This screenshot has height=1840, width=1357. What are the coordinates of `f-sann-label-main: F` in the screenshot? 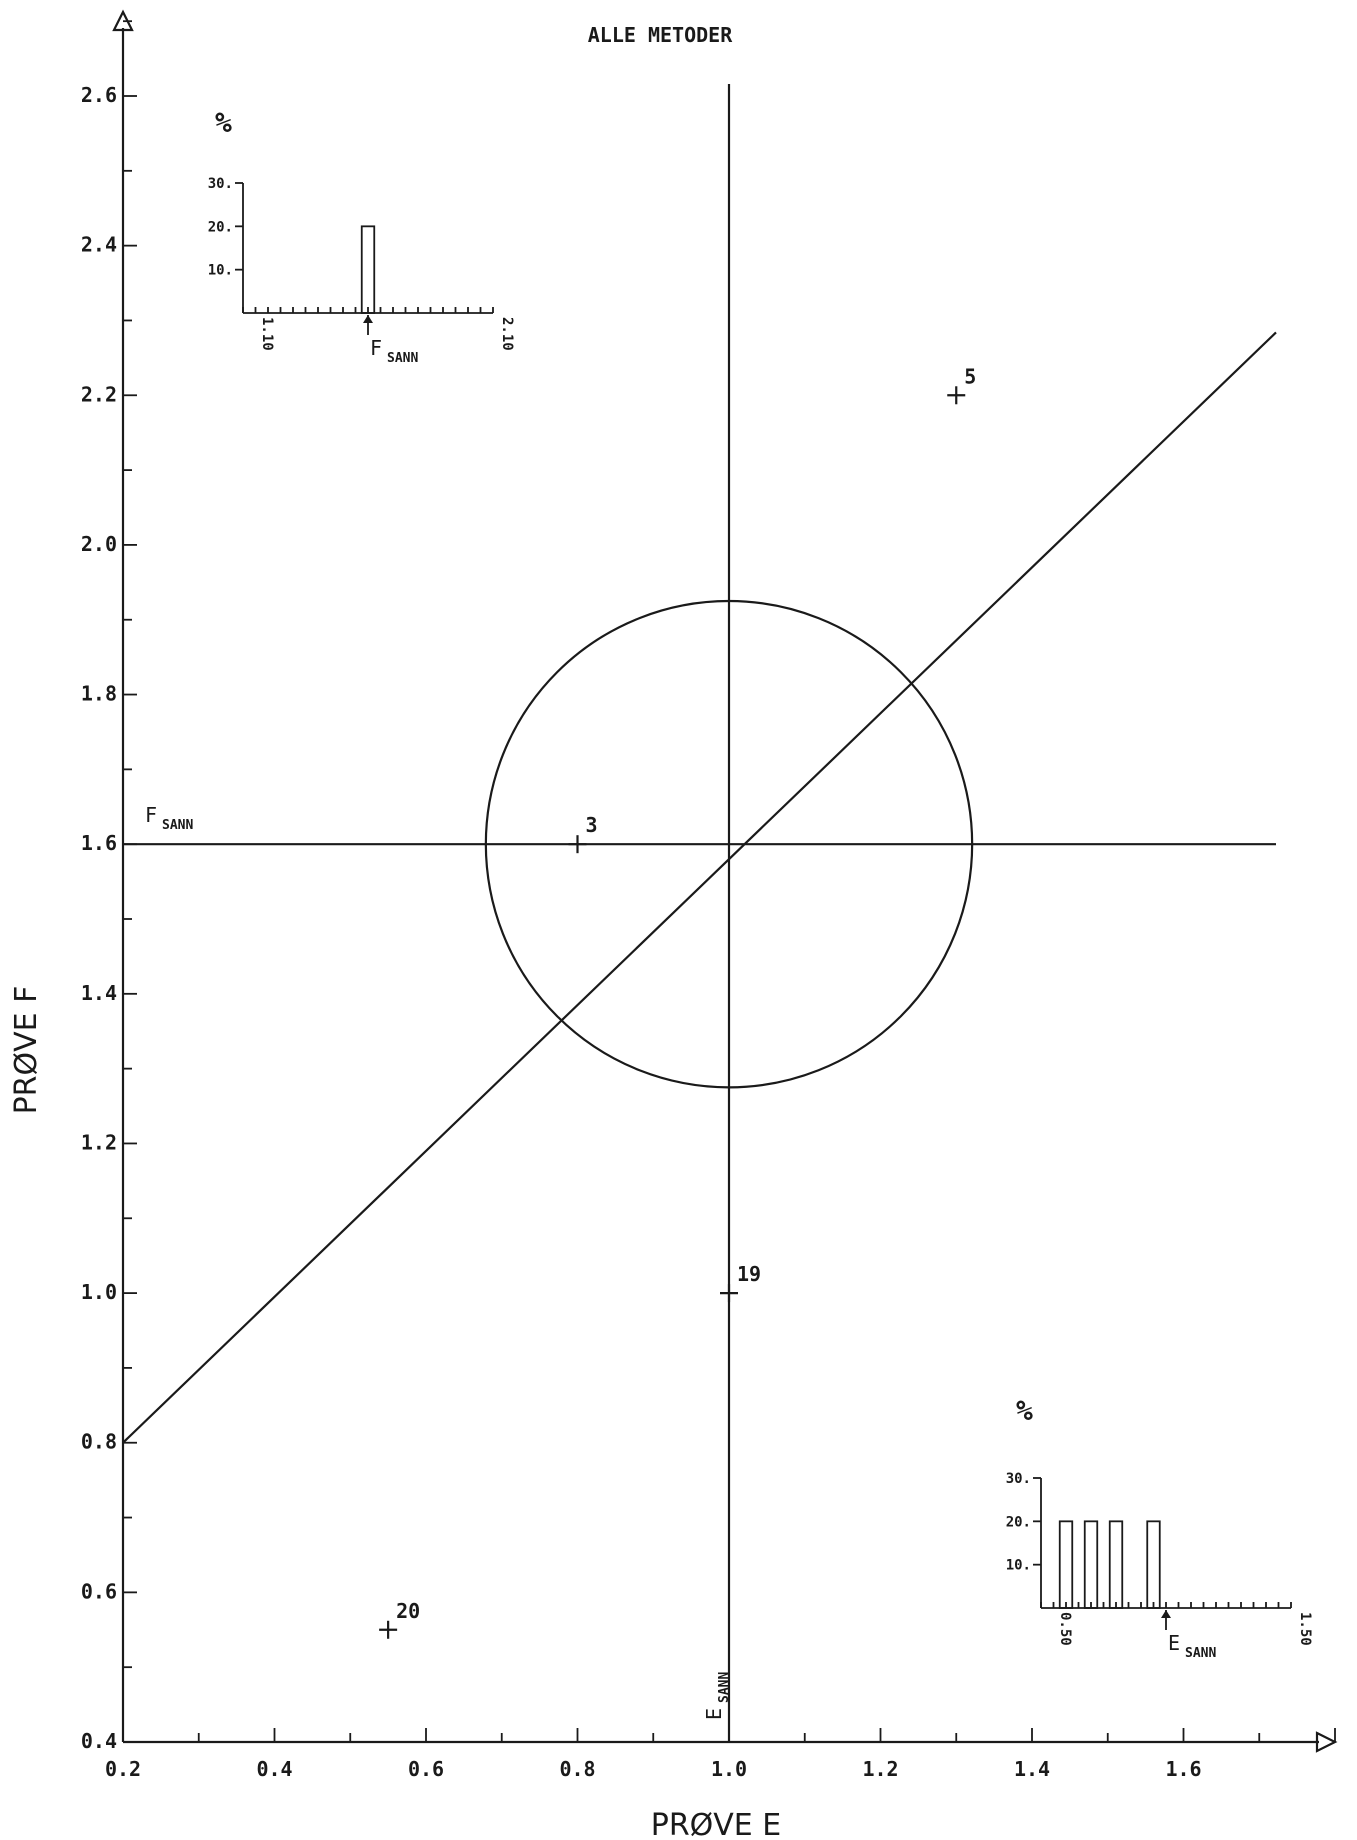 It's located at (151, 815).